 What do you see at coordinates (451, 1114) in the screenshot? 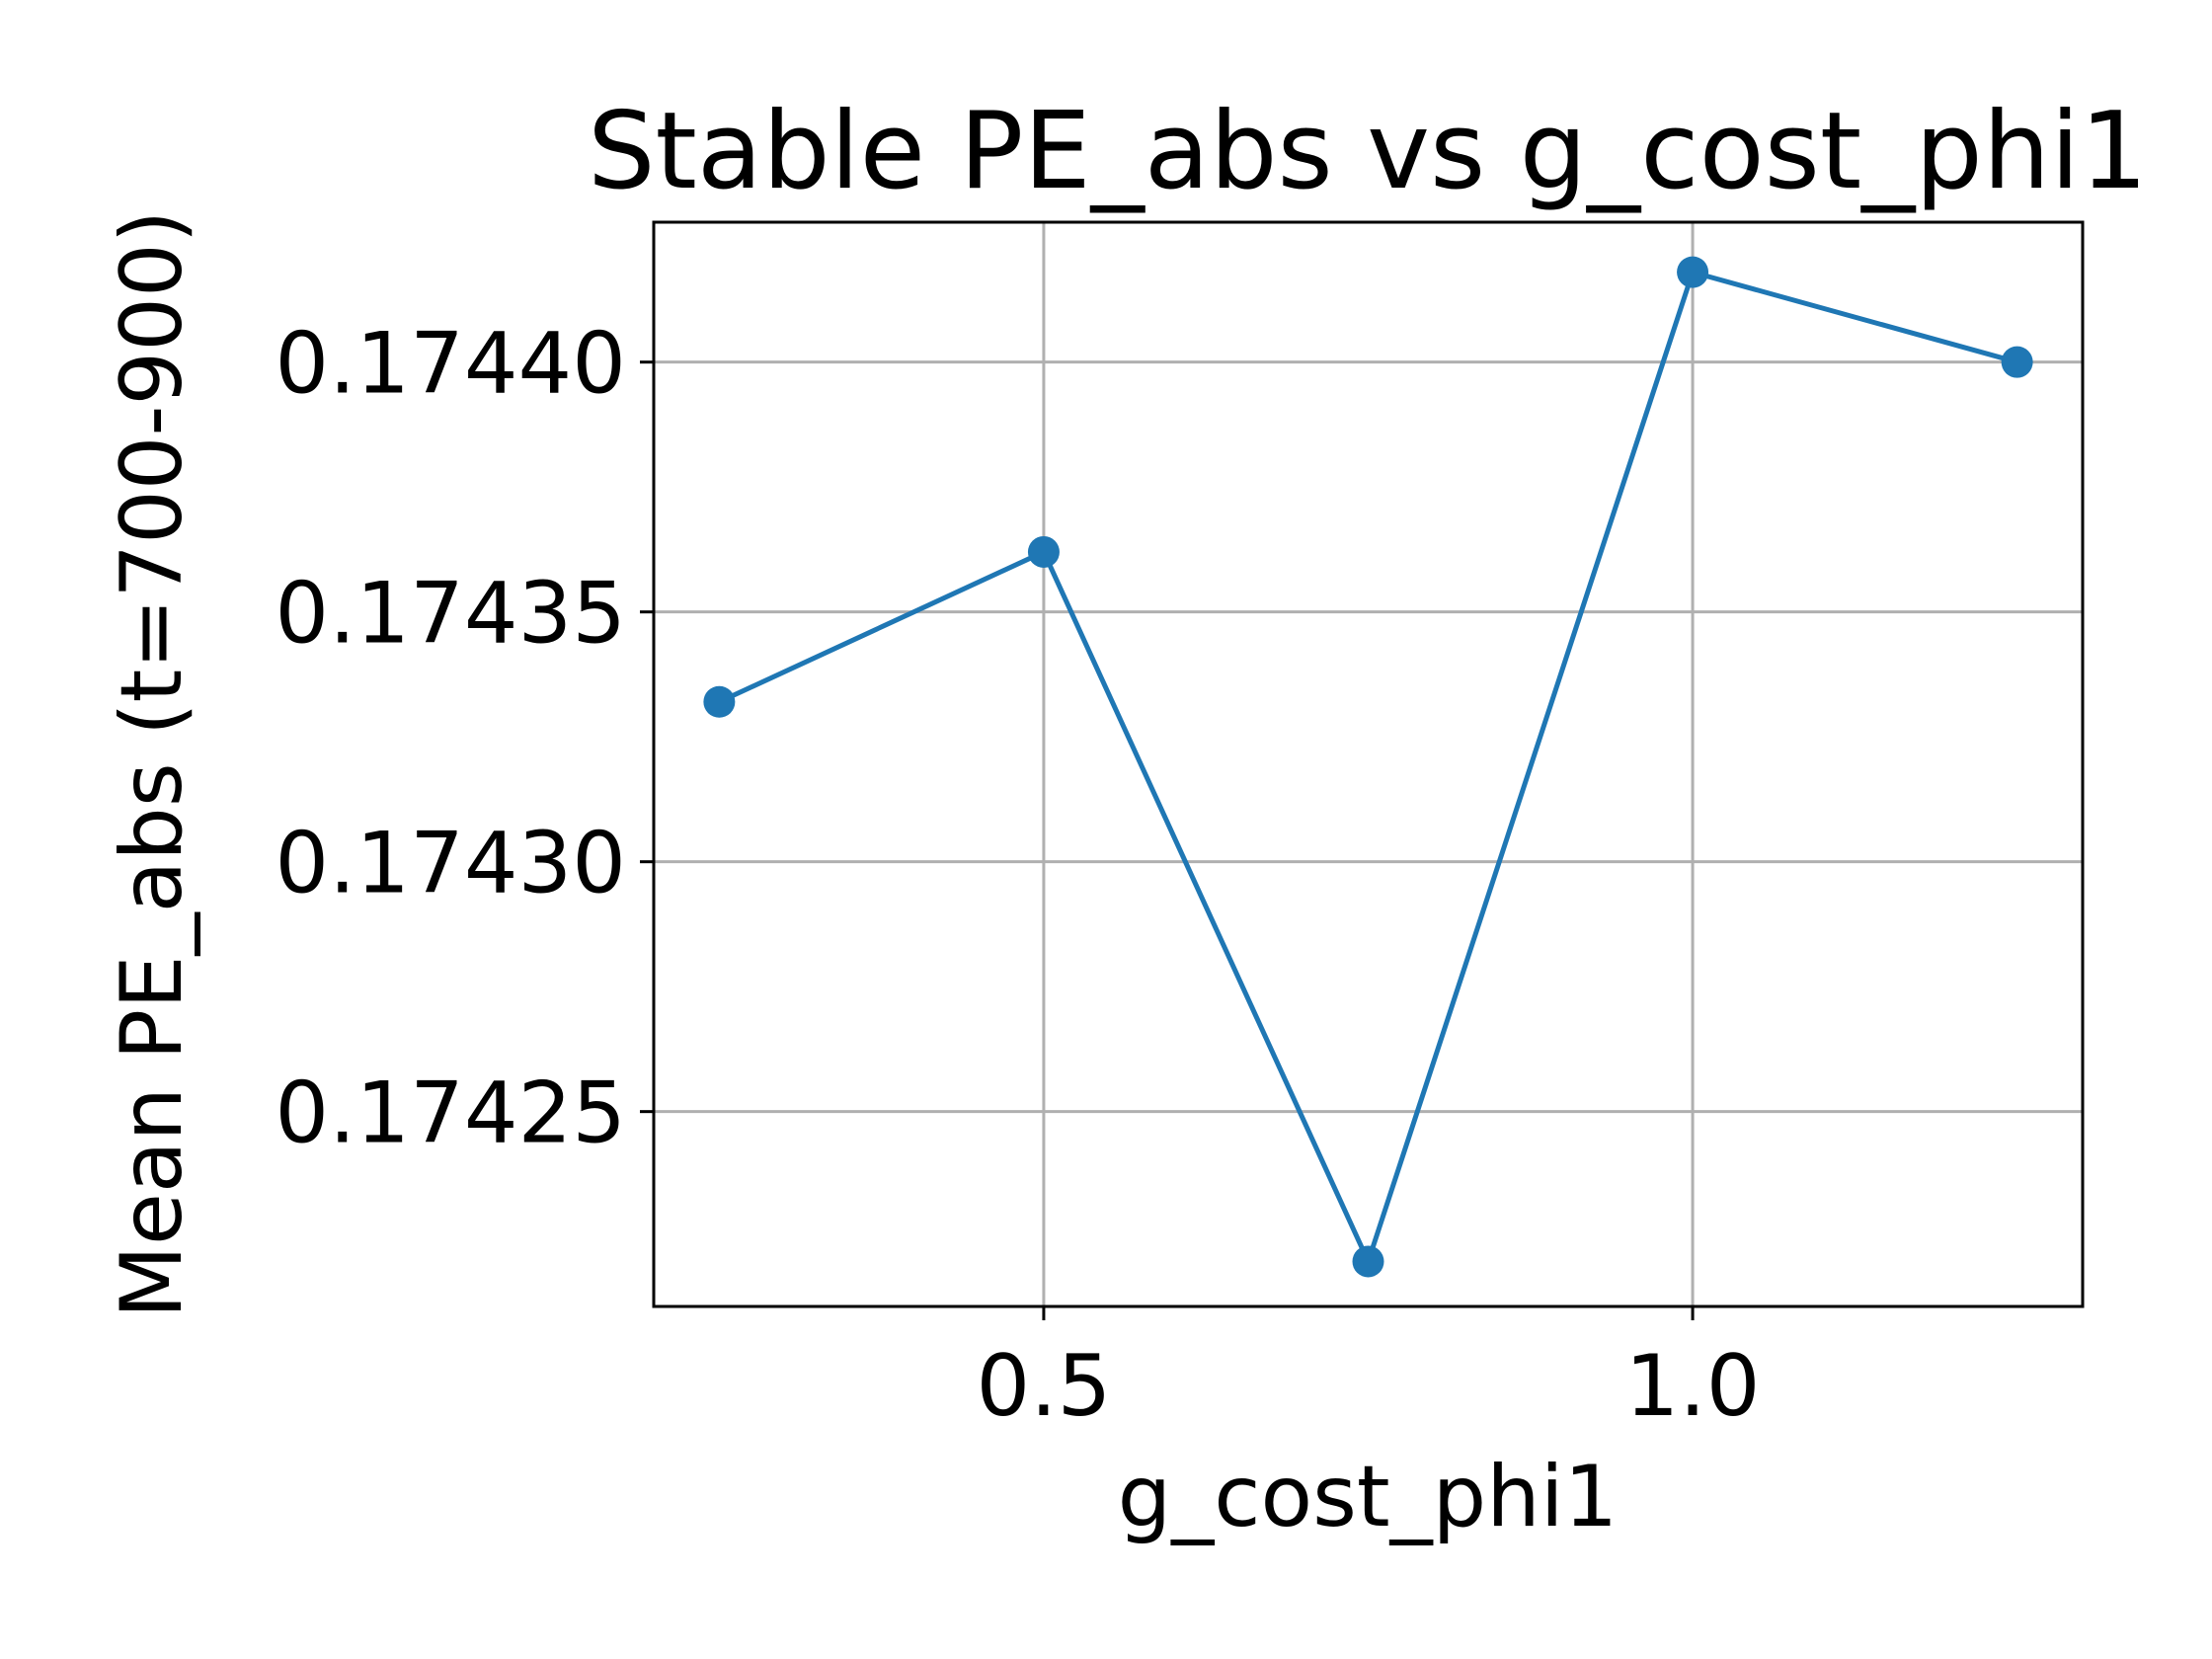
I see `y-tick-label: 0.17425` at bounding box center [451, 1114].